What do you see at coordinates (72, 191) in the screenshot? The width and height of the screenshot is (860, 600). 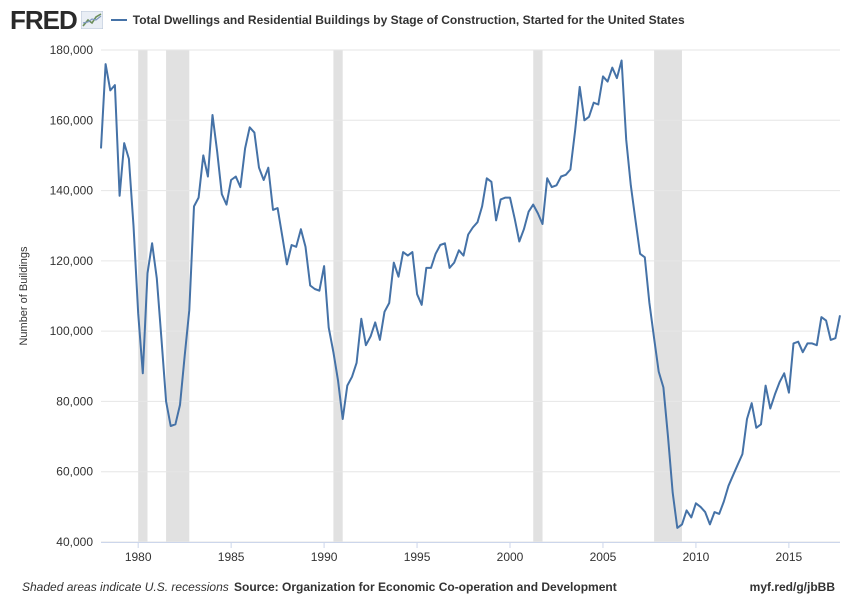 I see `y-tick-label: 140,000` at bounding box center [72, 191].